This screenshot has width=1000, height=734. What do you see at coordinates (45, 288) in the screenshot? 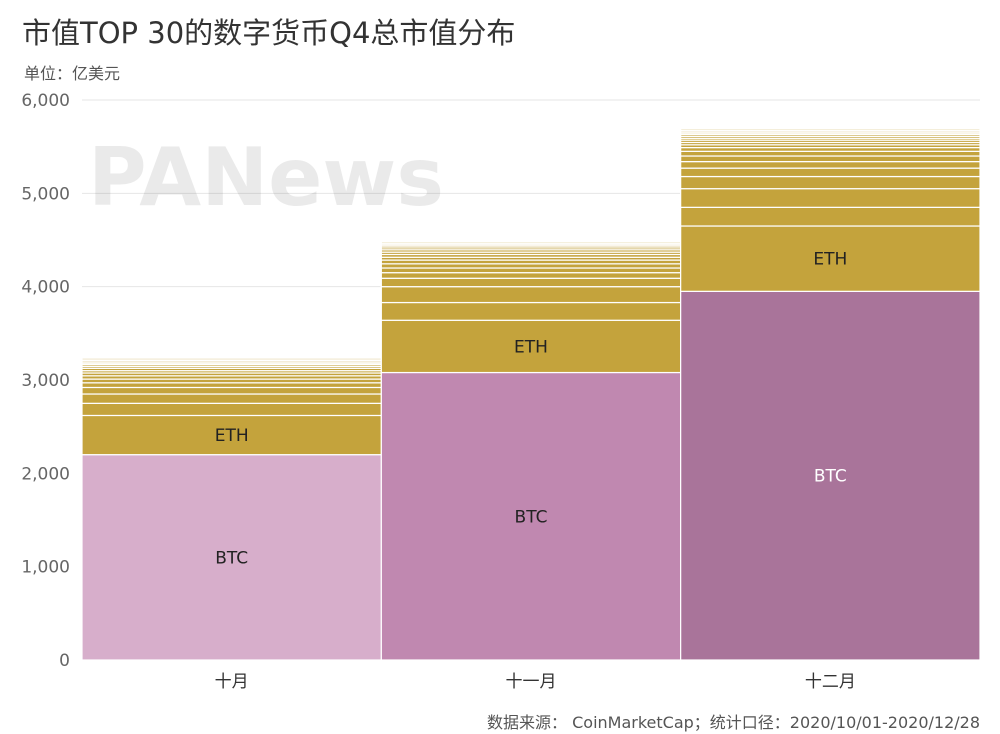
I see `y-tick-label: 4,000` at bounding box center [45, 288].